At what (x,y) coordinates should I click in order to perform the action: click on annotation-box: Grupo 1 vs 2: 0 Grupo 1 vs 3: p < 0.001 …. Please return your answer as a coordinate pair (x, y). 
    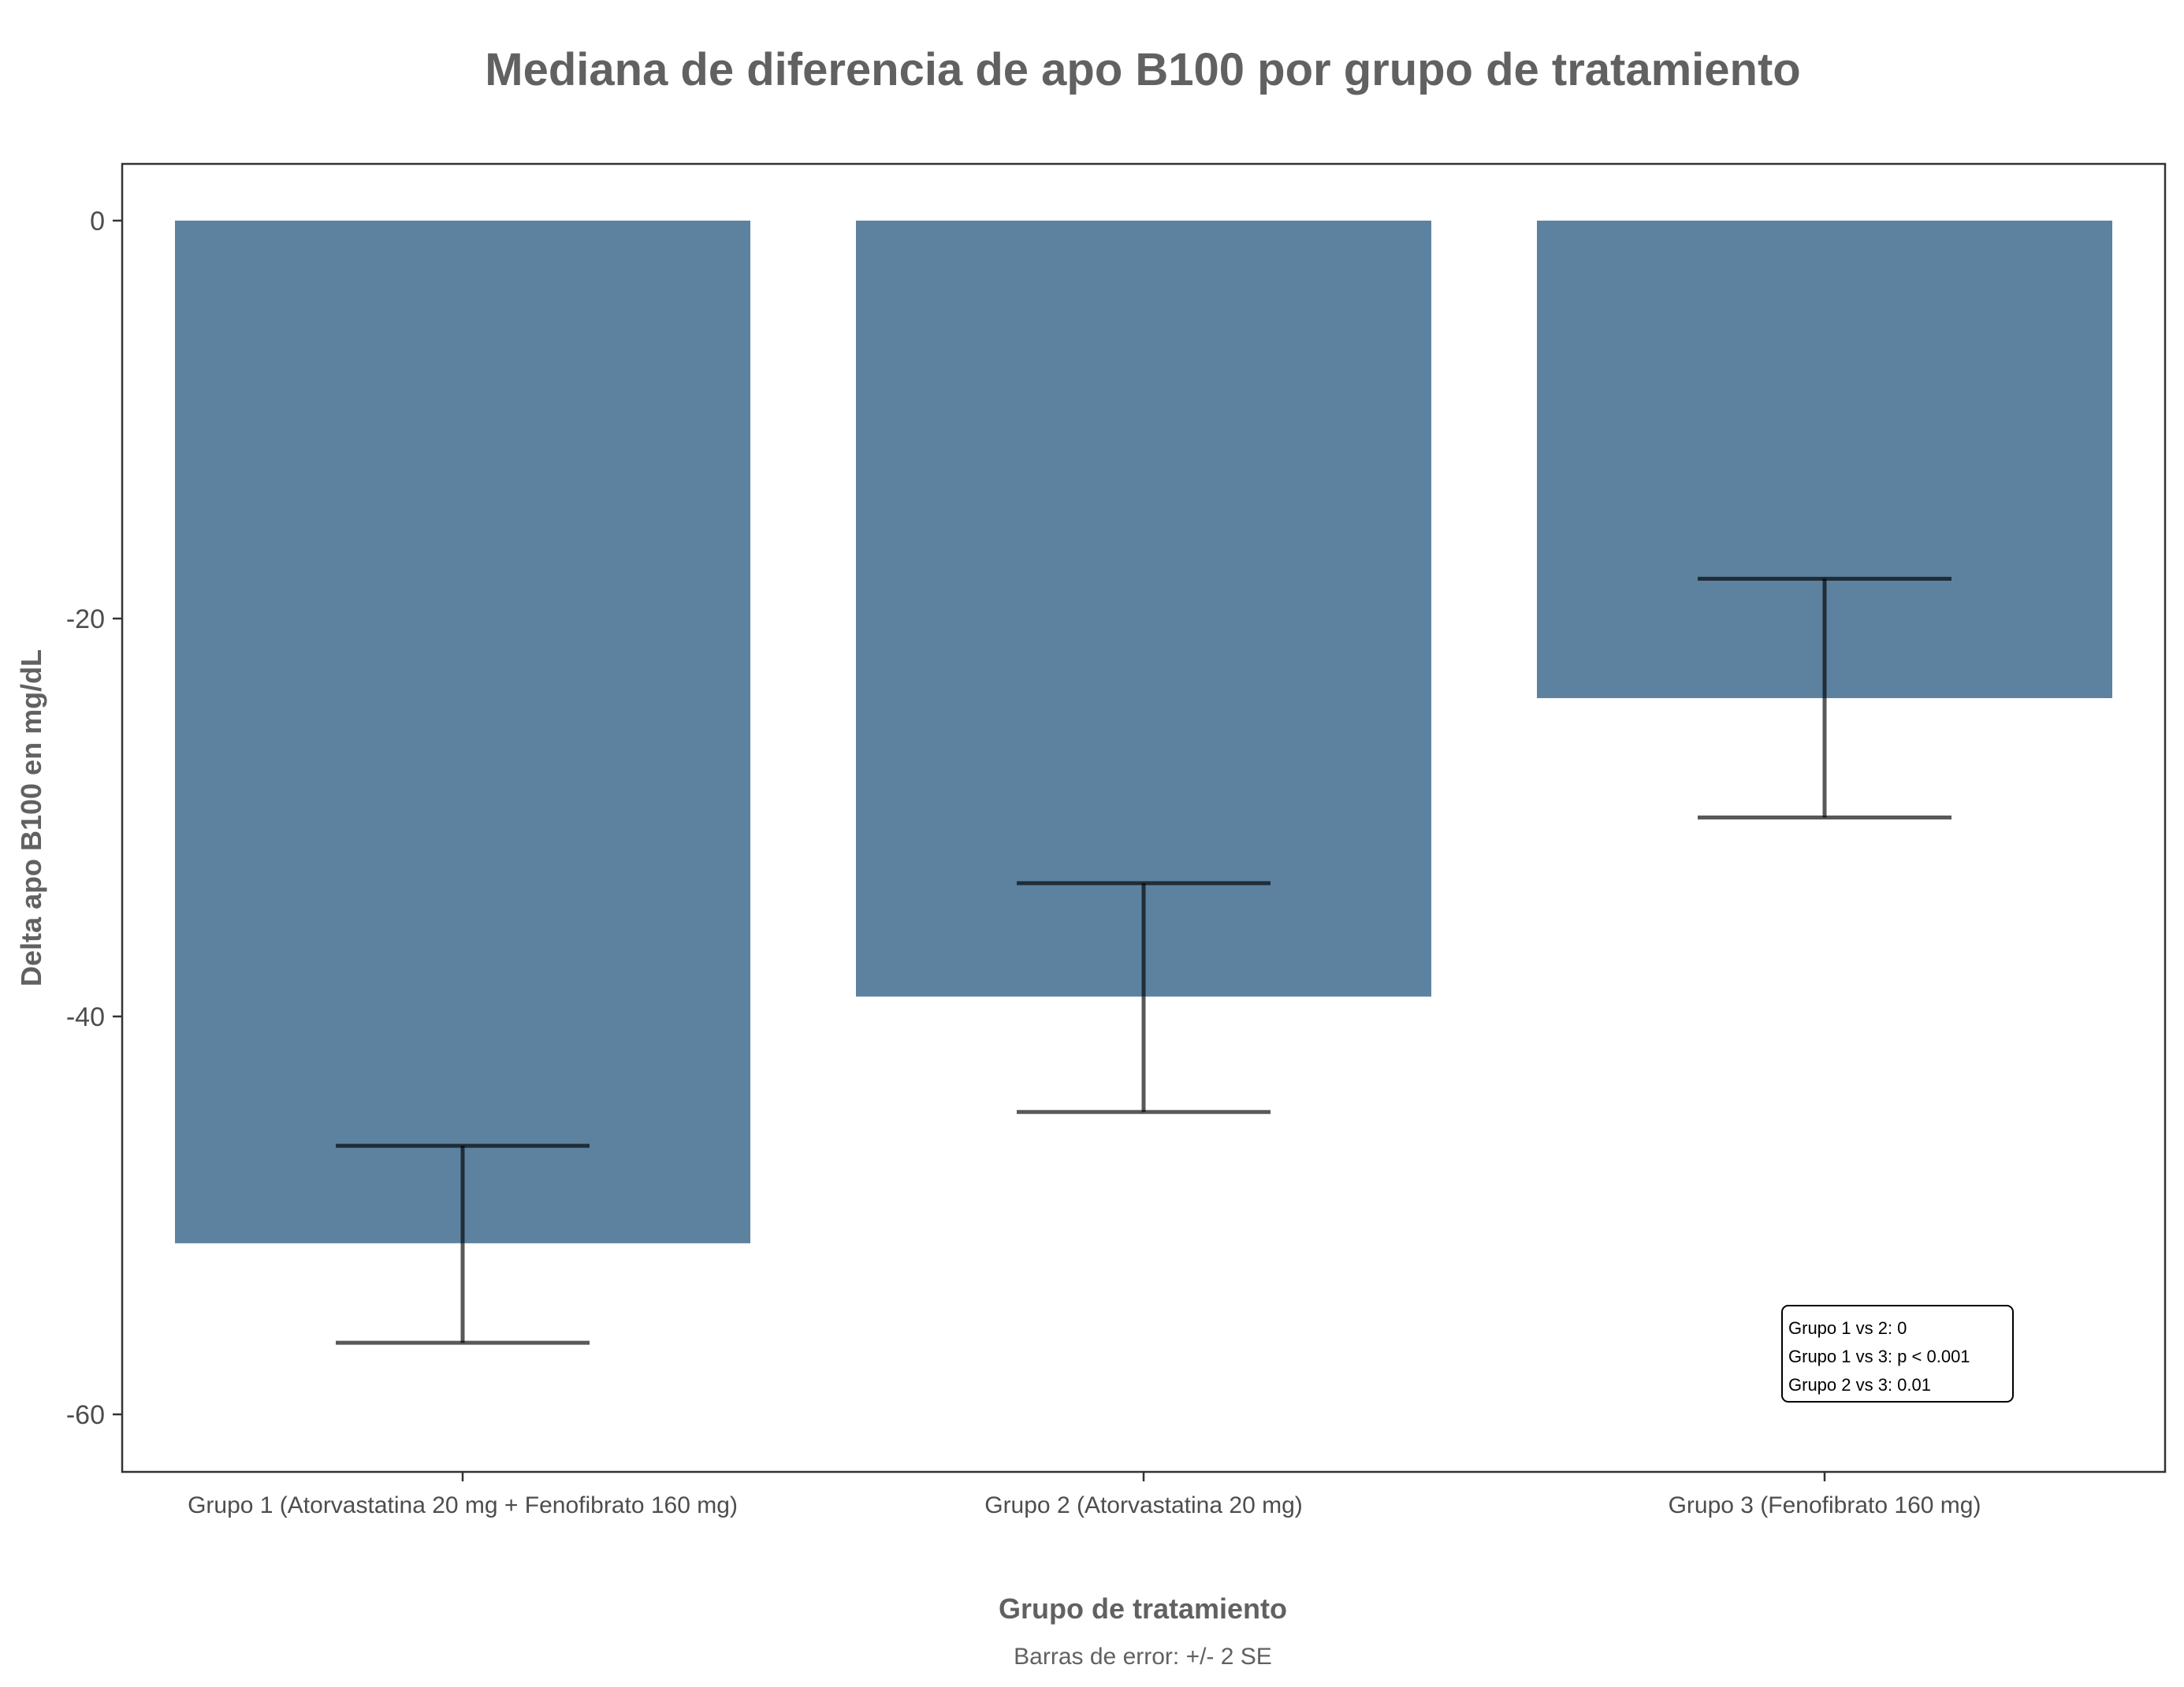
    Looking at the image, I should click on (1897, 1354).